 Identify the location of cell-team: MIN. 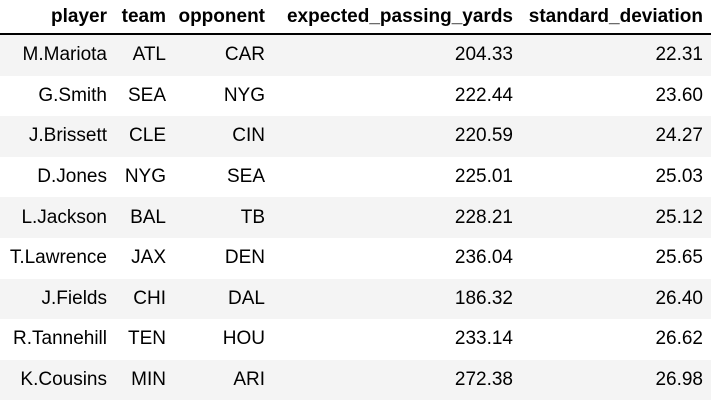
(148, 380).